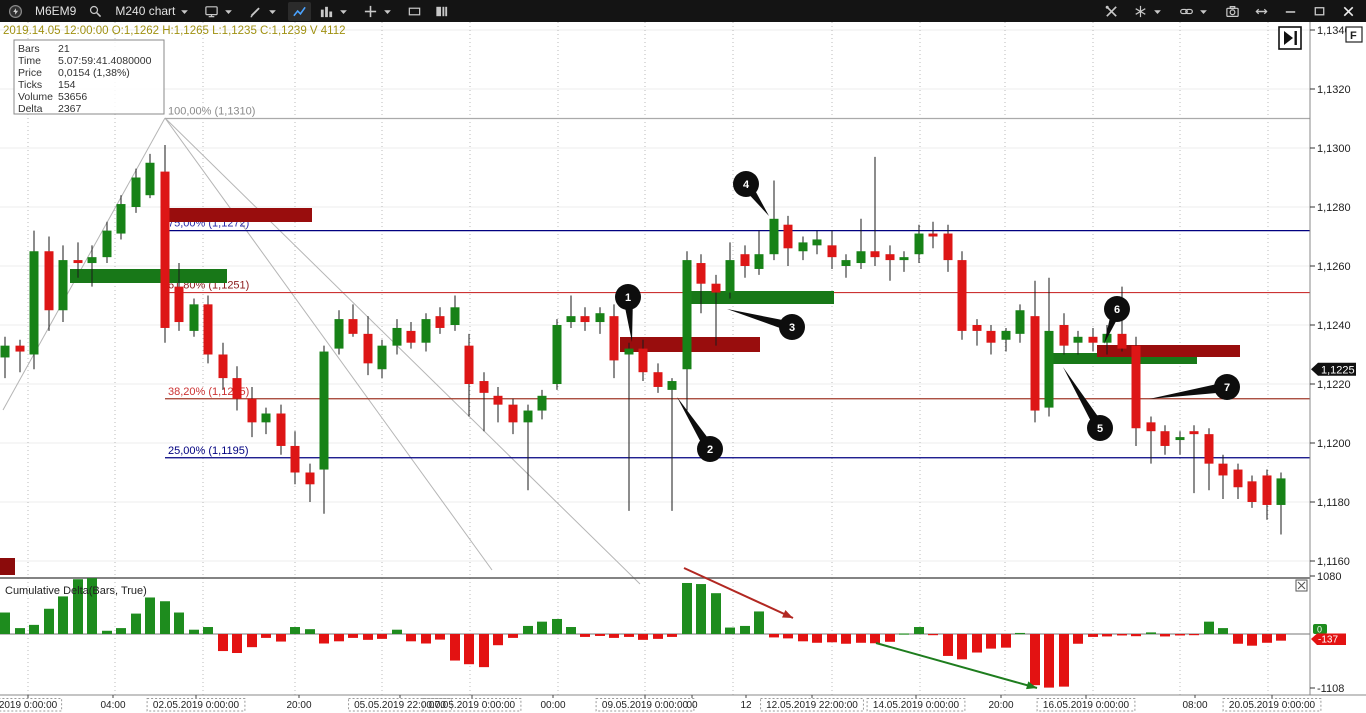 This screenshot has height=713, width=1366. Describe the element at coordinates (1232, 11) in the screenshot. I see `screenshot-button` at that location.